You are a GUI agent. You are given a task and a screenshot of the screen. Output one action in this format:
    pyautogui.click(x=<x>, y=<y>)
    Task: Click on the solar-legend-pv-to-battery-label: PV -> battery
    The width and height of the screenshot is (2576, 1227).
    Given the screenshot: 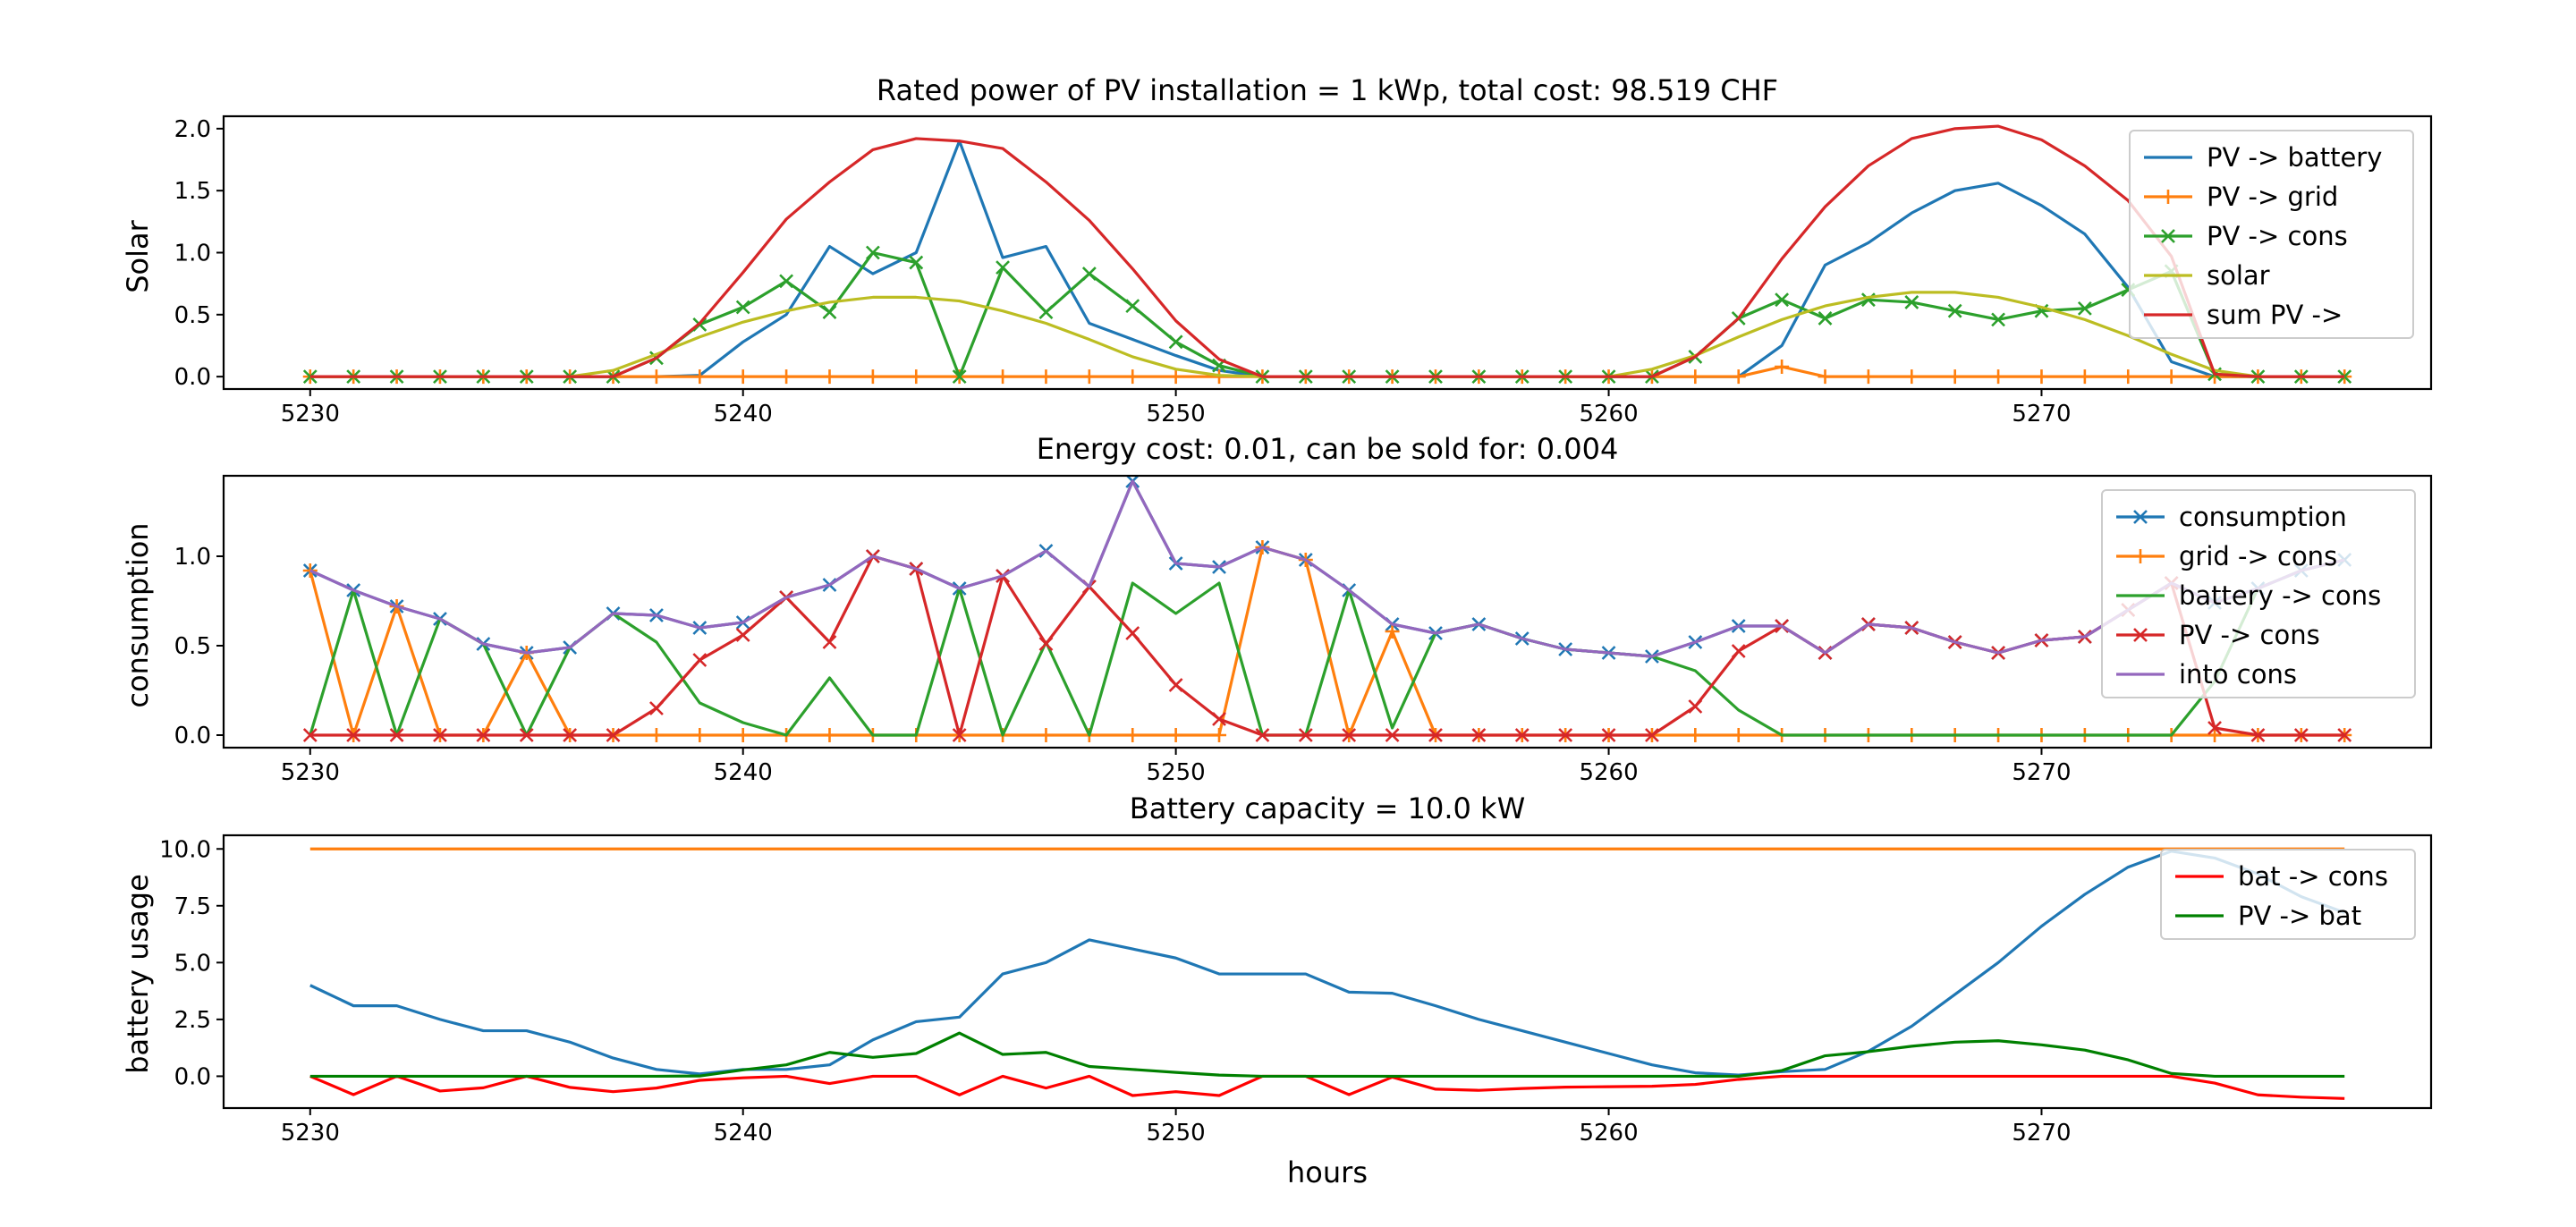 What is the action you would take?
    pyautogui.click(x=2294, y=157)
    